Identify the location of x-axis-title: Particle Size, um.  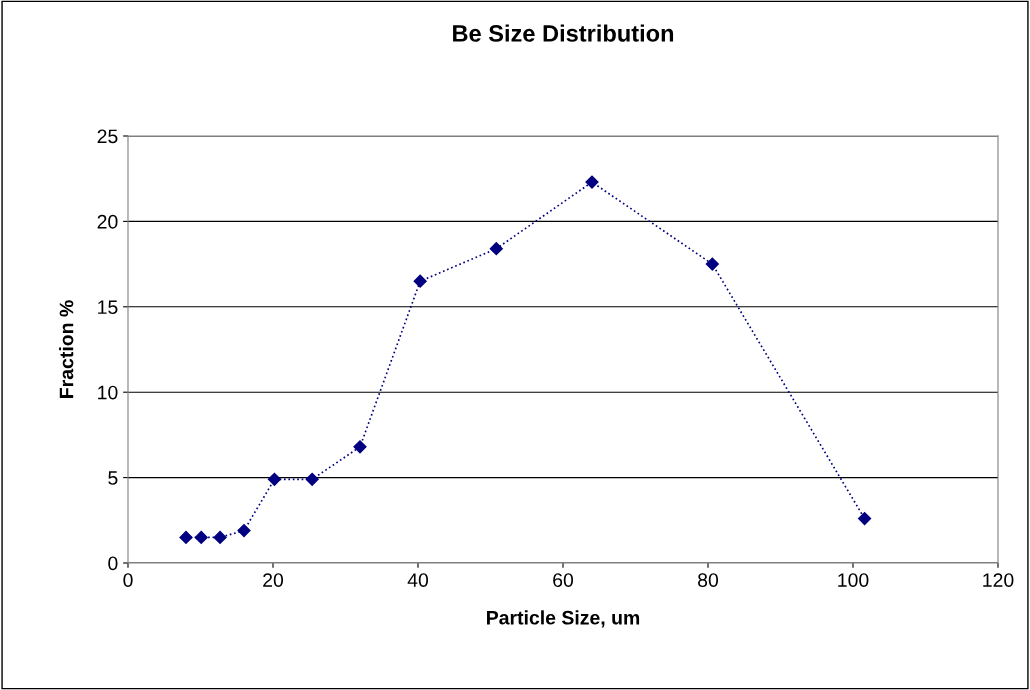
(563, 619).